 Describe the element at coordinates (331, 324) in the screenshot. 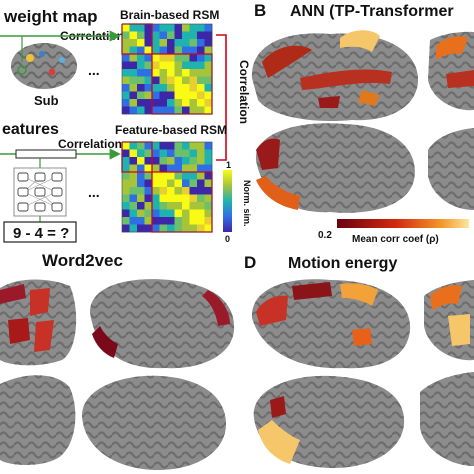

I see `motion-lateral-brain-left` at that location.